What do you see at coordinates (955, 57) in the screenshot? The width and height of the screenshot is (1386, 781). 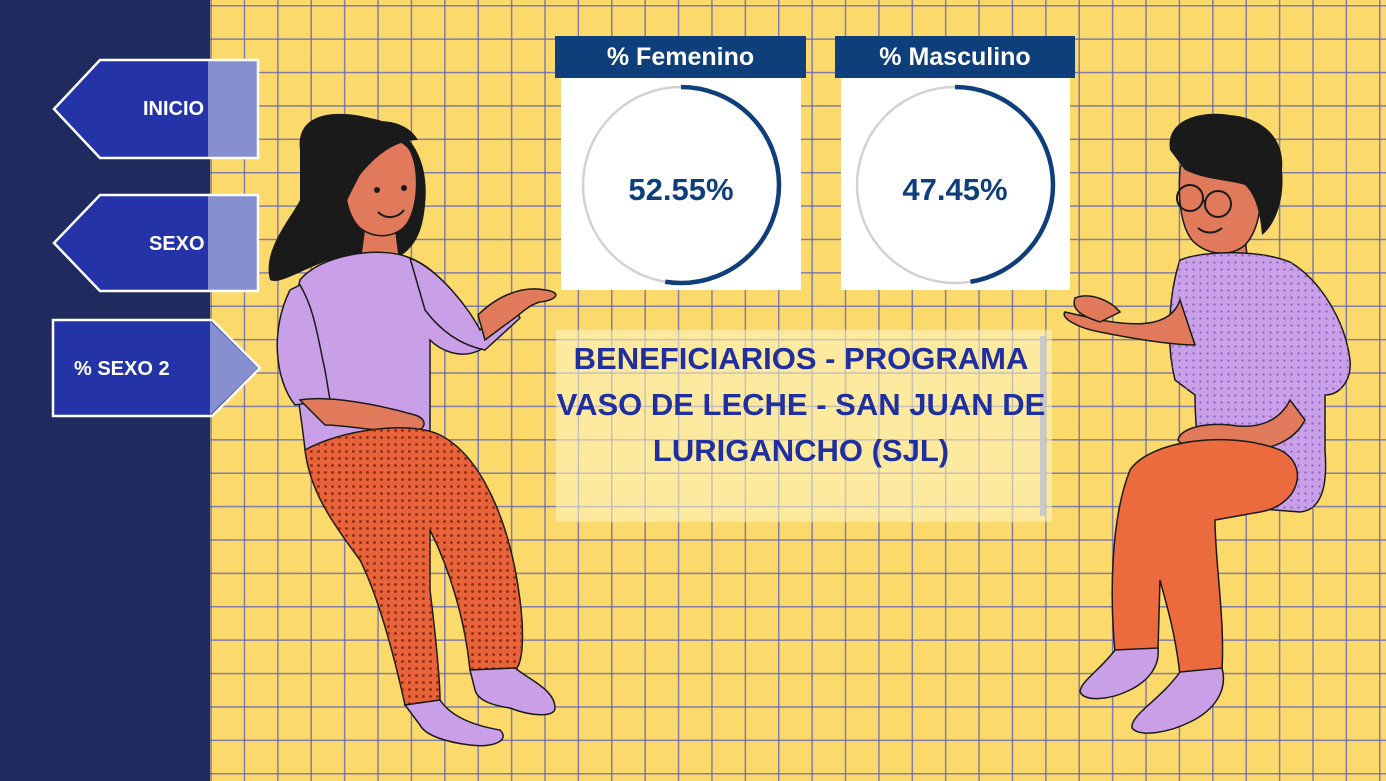 I see `gauge-title-masculino: % Masculino` at bounding box center [955, 57].